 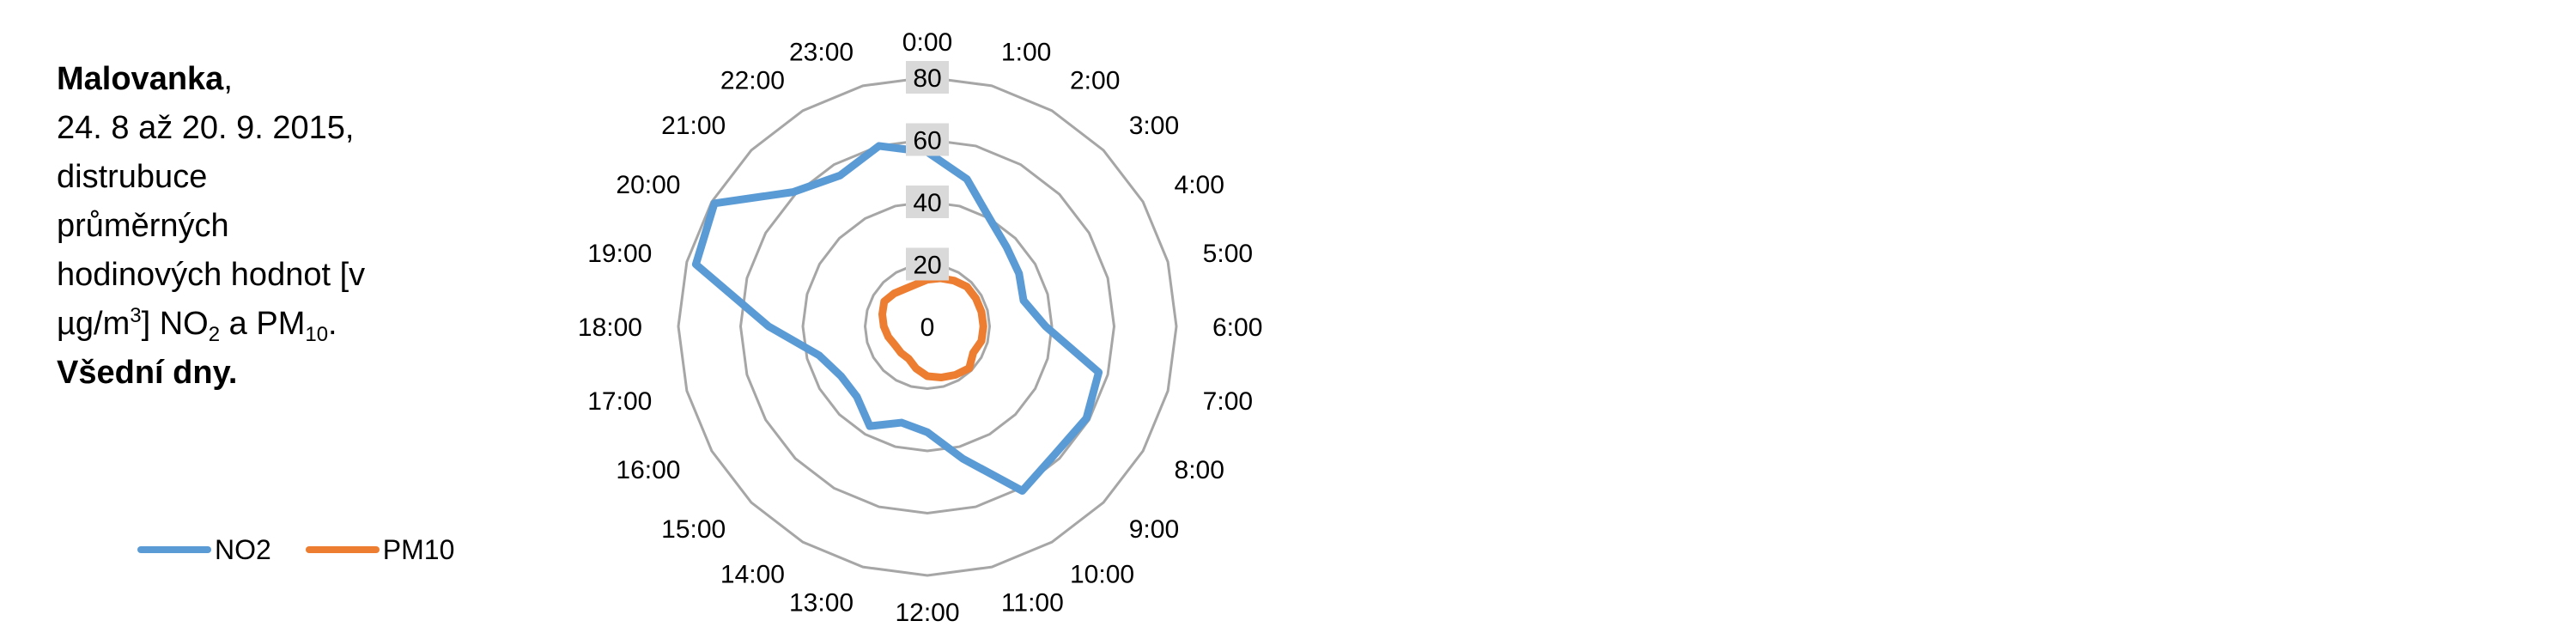 I want to click on category-label-5-00: 5:00, so click(x=1228, y=254).